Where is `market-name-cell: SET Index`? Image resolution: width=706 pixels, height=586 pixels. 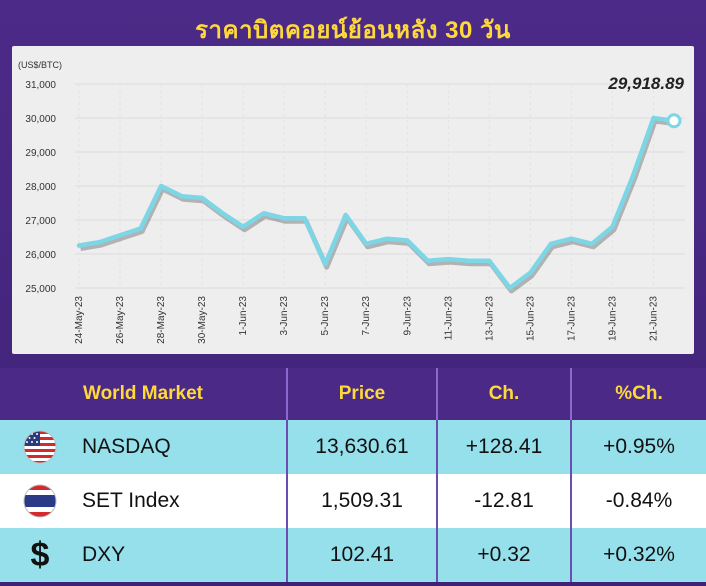 market-name-cell: SET Index is located at coordinates (144, 501).